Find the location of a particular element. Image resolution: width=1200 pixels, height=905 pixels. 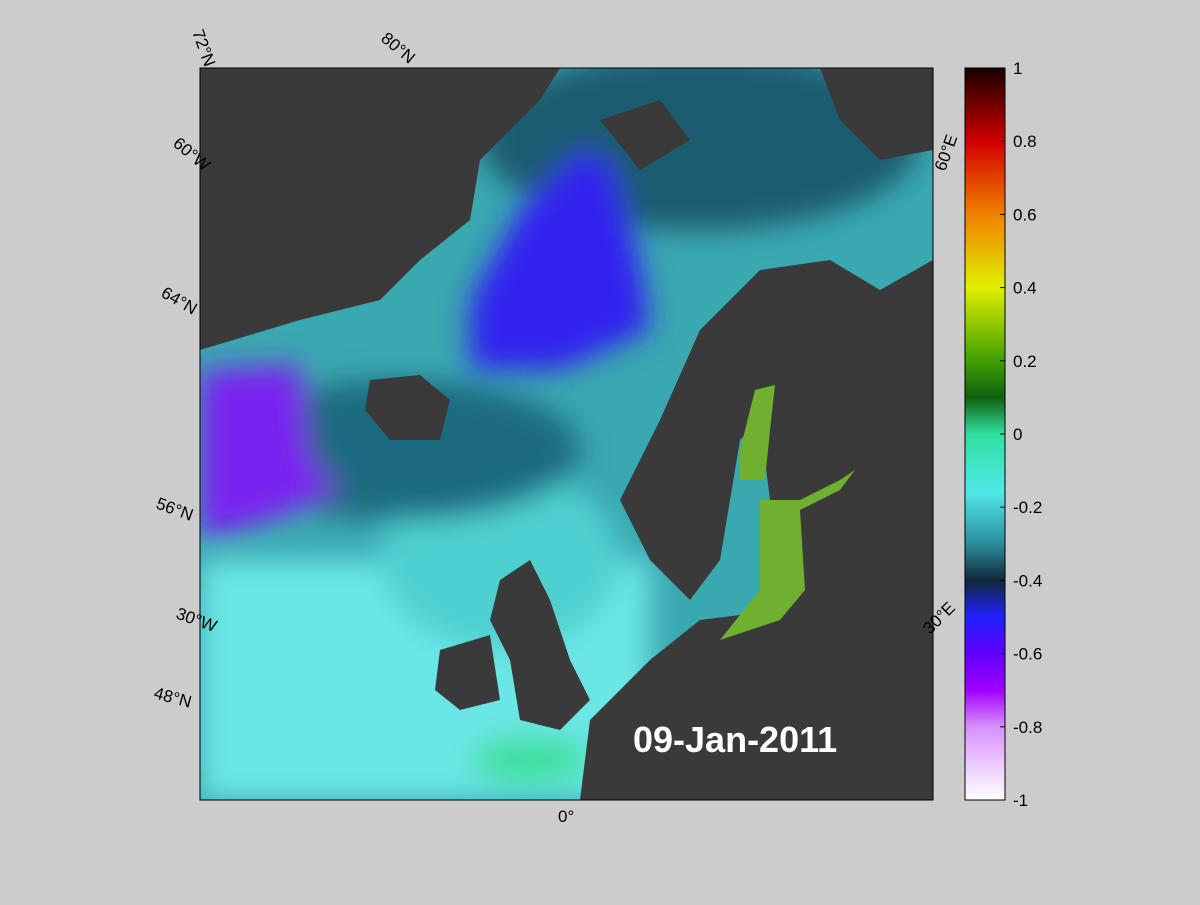

colorbar-tick-label: 0.6 is located at coordinates (1025, 214).